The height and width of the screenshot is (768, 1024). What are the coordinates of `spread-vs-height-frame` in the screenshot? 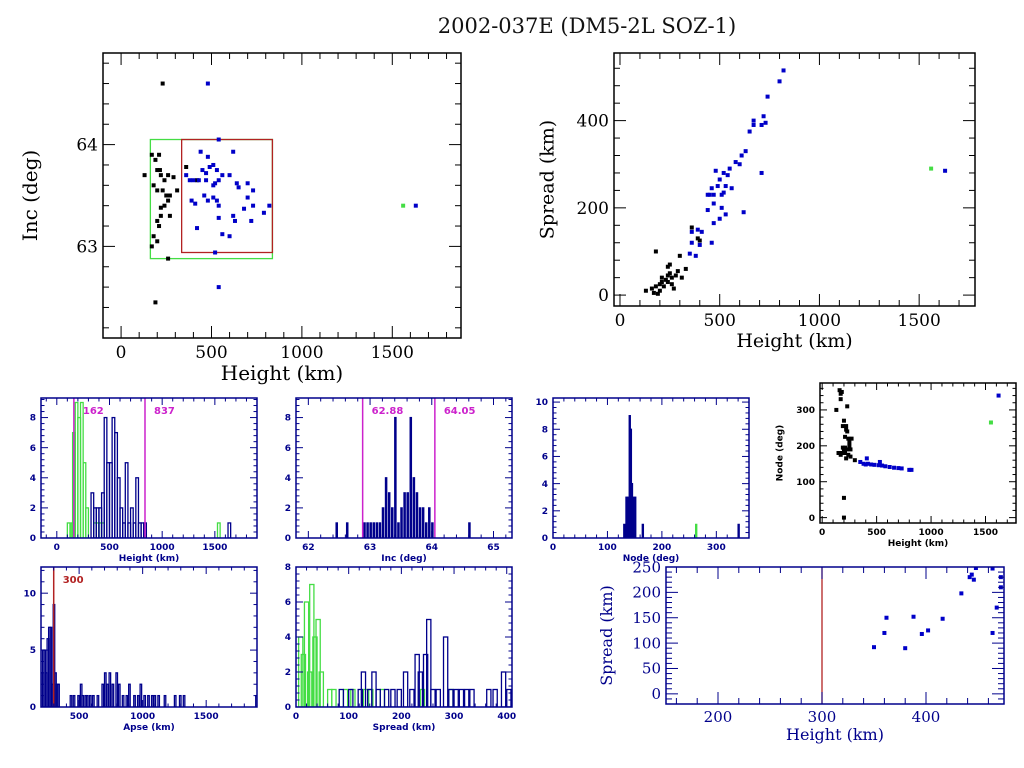 It's located at (794, 179).